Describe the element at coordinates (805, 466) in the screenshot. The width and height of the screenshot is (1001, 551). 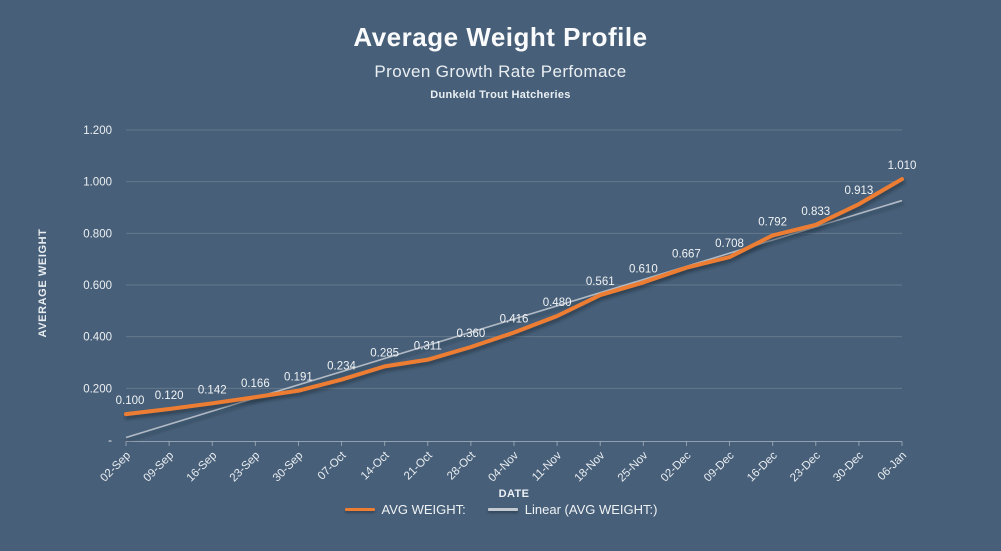
I see `x-tick-label: 23-Dec` at that location.